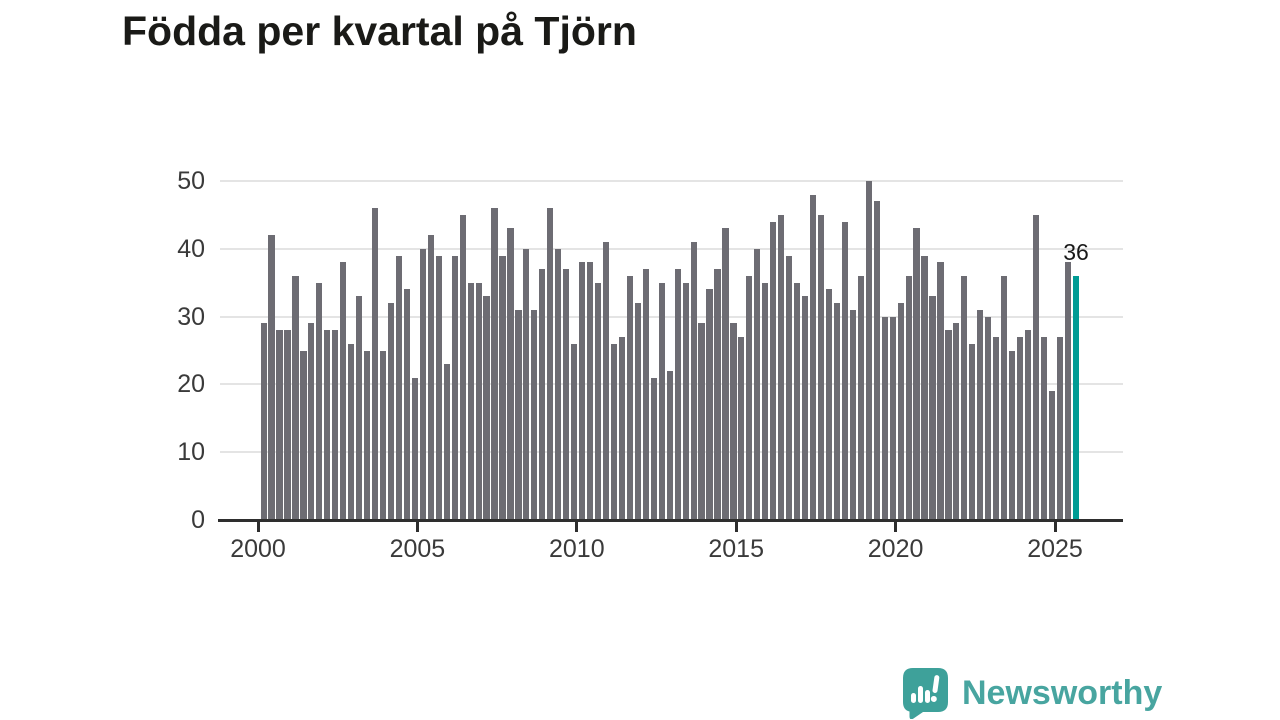  Describe the element at coordinates (736, 549) in the screenshot. I see `x-tick-label: 2015` at that location.